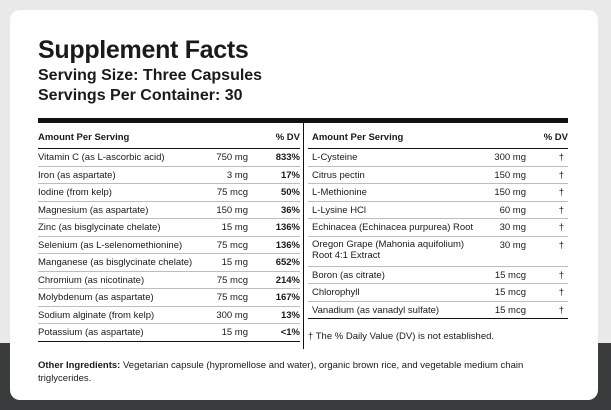 This screenshot has height=410, width=611. Describe the element at coordinates (96, 297) in the screenshot. I see `nutrient-name: Molybdenum (as aspartate)` at that location.